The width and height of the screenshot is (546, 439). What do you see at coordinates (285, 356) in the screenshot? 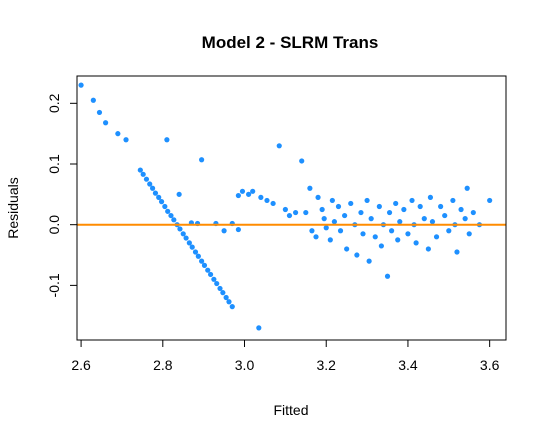
I see `x-axis: 2.6 2.8 3.0 3.2 3.4 3.6` at bounding box center [285, 356].